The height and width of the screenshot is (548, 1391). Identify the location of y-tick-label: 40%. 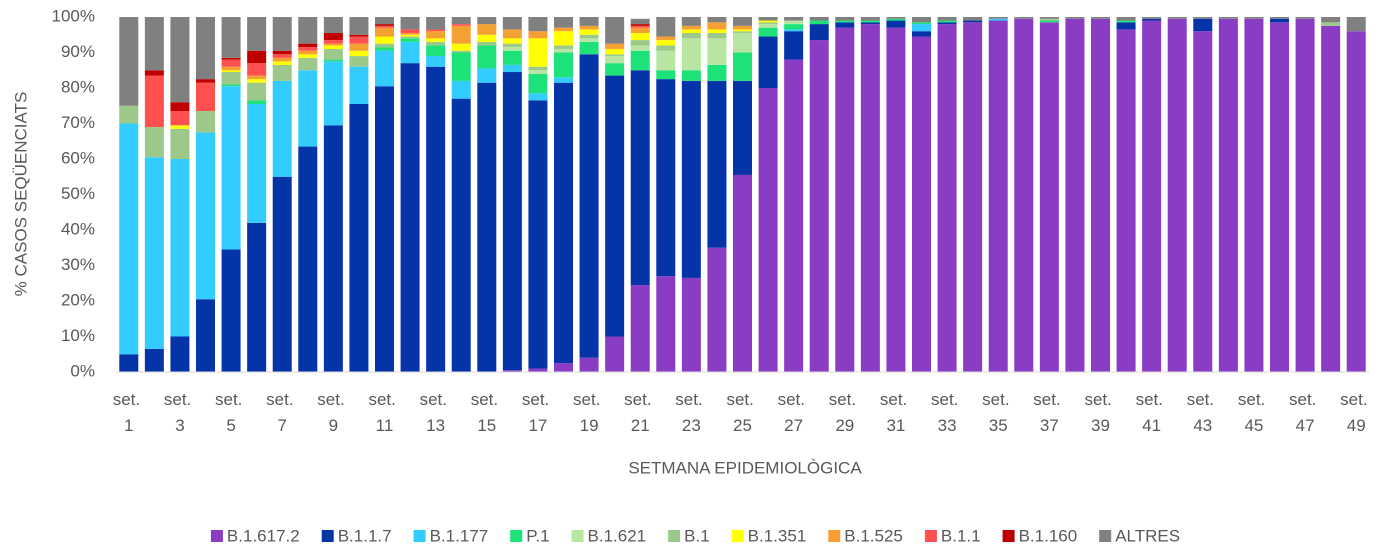
(78, 228).